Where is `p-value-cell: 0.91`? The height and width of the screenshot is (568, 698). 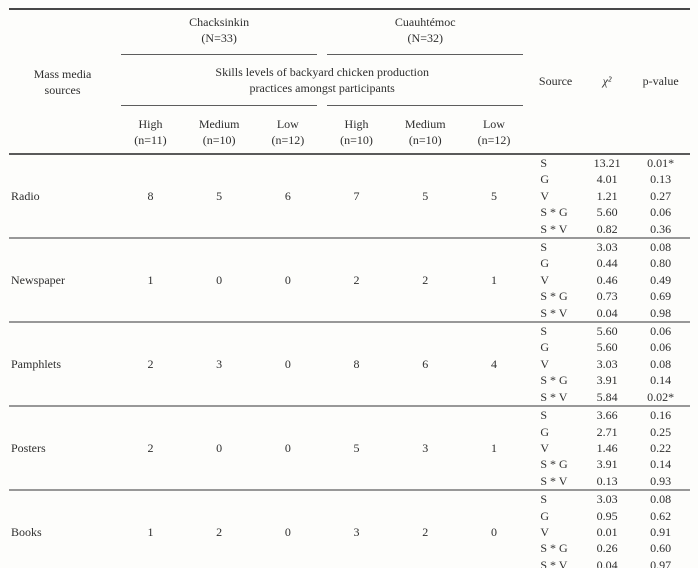 p-value-cell: 0.91 is located at coordinates (661, 531).